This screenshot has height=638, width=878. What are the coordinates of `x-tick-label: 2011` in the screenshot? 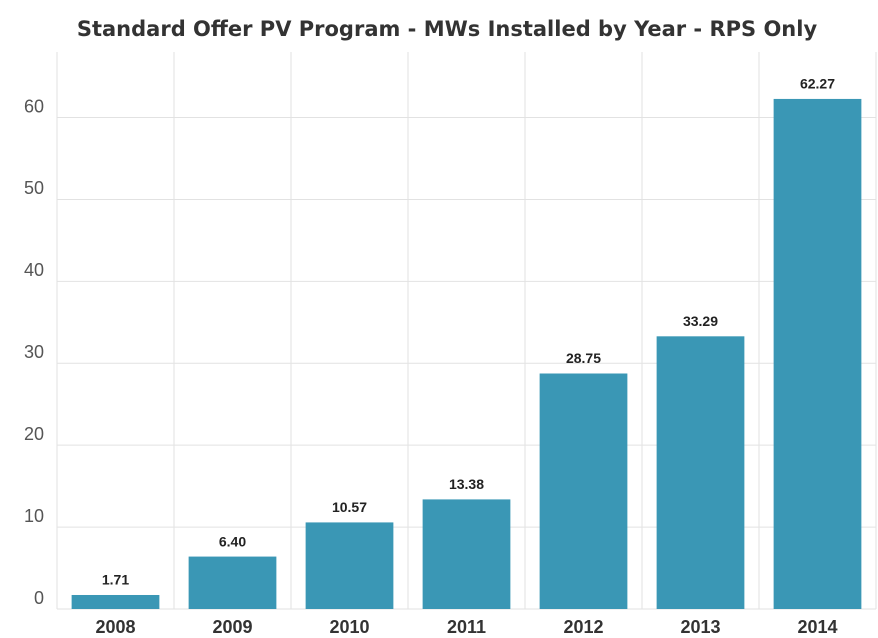 It's located at (466, 627).